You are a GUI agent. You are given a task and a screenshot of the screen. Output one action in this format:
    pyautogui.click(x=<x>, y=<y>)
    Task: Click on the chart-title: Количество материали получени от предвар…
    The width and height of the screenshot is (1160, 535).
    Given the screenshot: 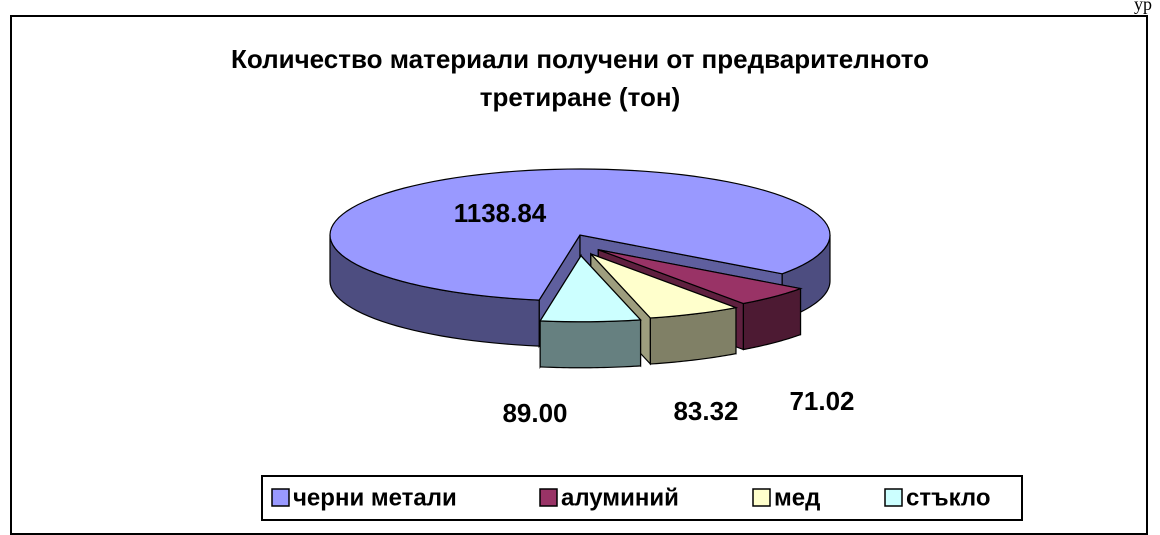 What is the action you would take?
    pyautogui.click(x=579, y=78)
    